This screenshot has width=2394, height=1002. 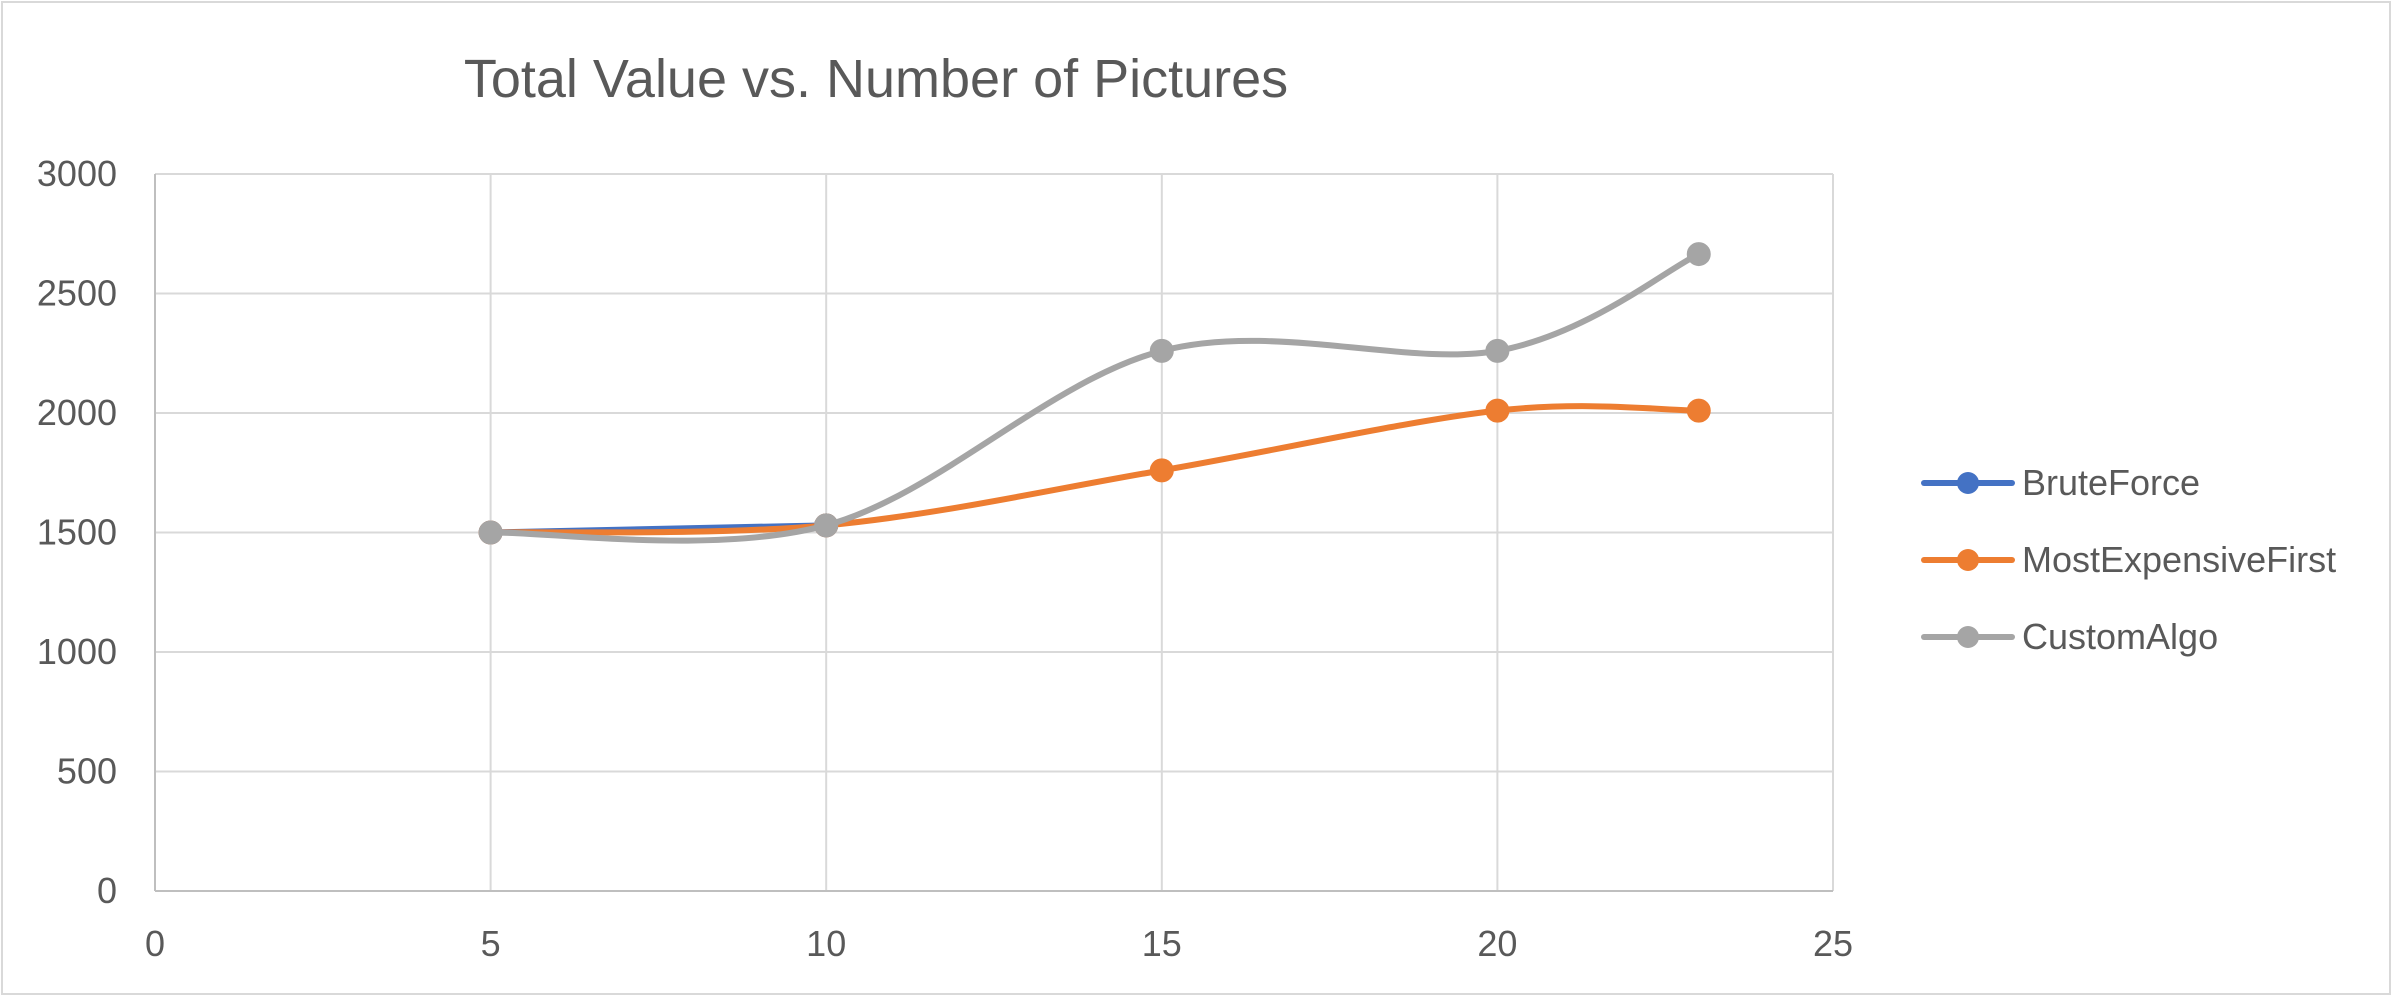 What do you see at coordinates (77, 173) in the screenshot?
I see `y-tick-label: 3000` at bounding box center [77, 173].